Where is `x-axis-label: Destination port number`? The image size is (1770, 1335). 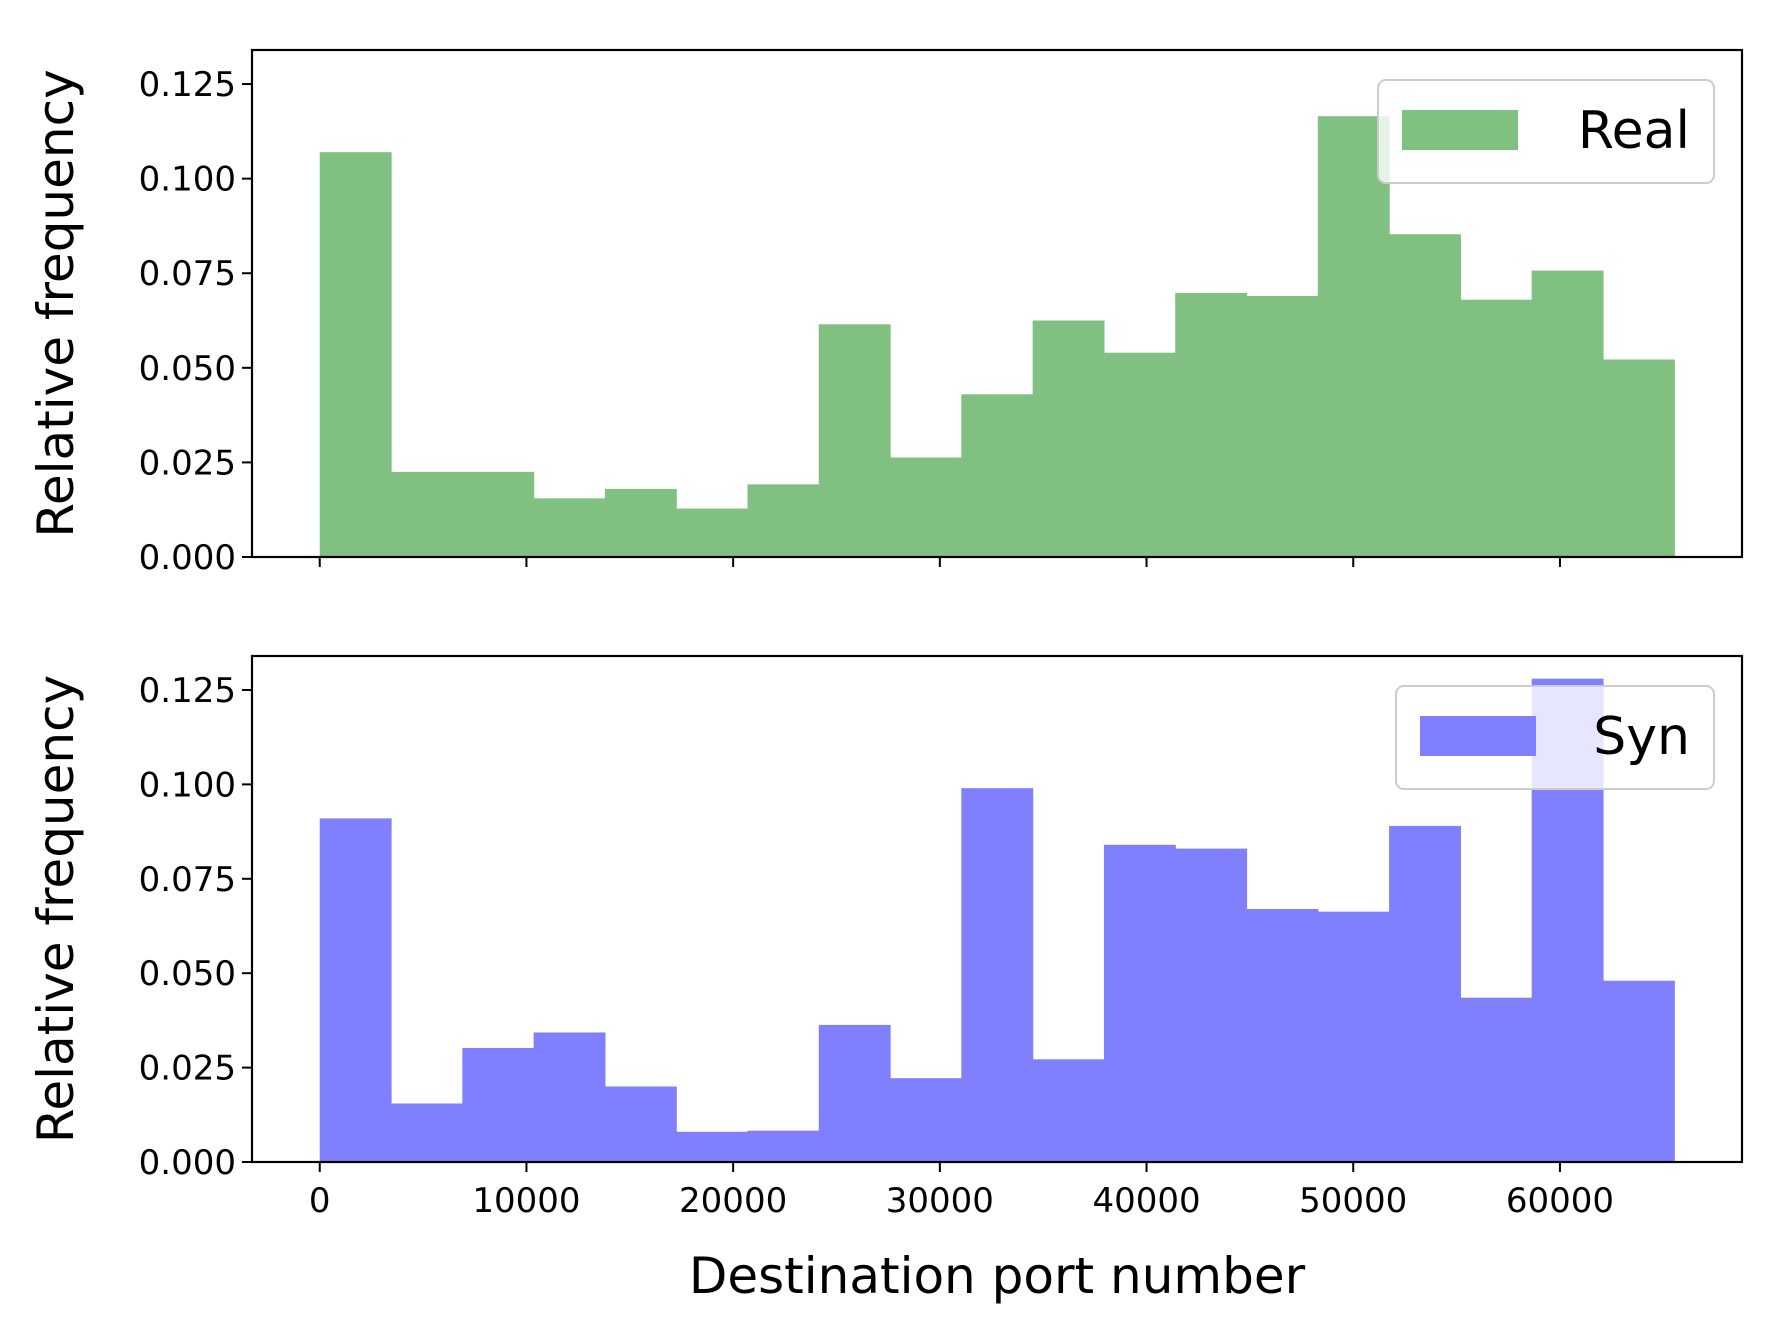
x-axis-label: Destination port number is located at coordinates (997, 1276).